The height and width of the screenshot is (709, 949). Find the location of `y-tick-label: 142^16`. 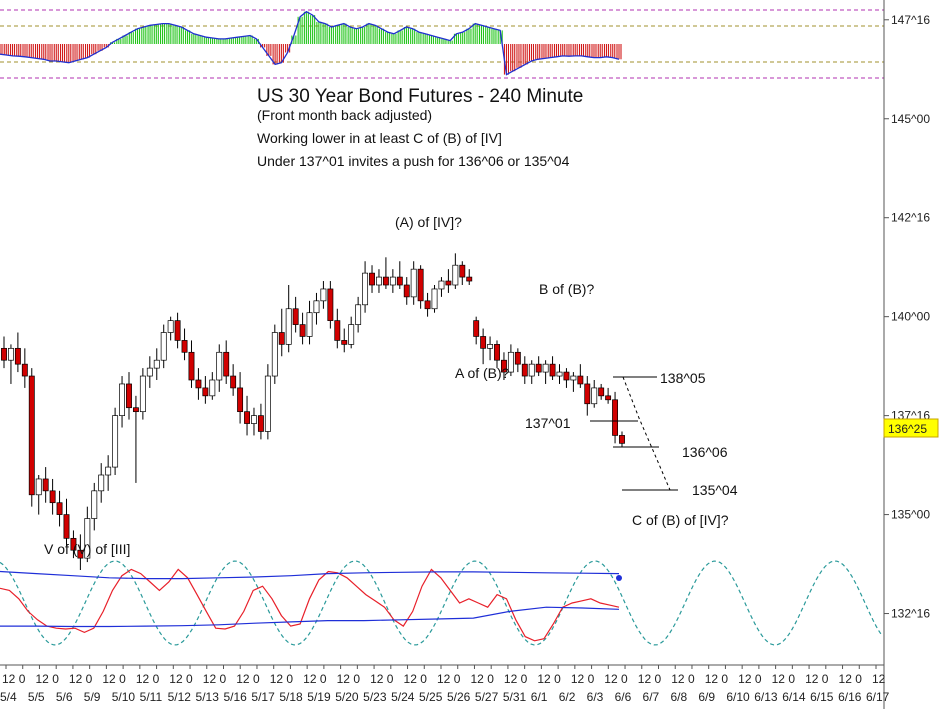

y-tick-label: 142^16 is located at coordinates (910, 218).